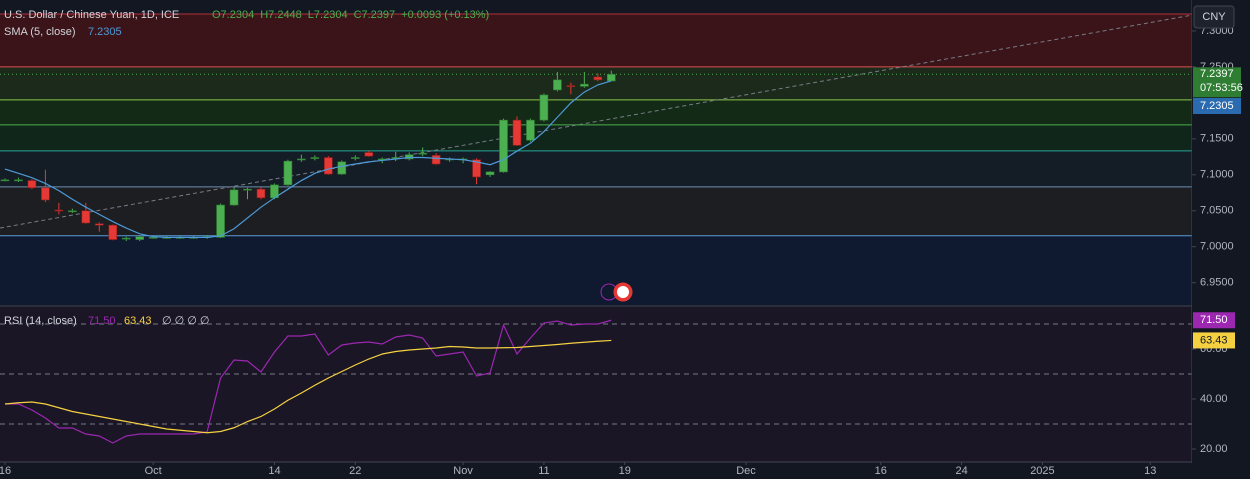 This screenshot has width=1250, height=479. Describe the element at coordinates (961, 471) in the screenshot. I see `x-tick-label: 24` at that location.